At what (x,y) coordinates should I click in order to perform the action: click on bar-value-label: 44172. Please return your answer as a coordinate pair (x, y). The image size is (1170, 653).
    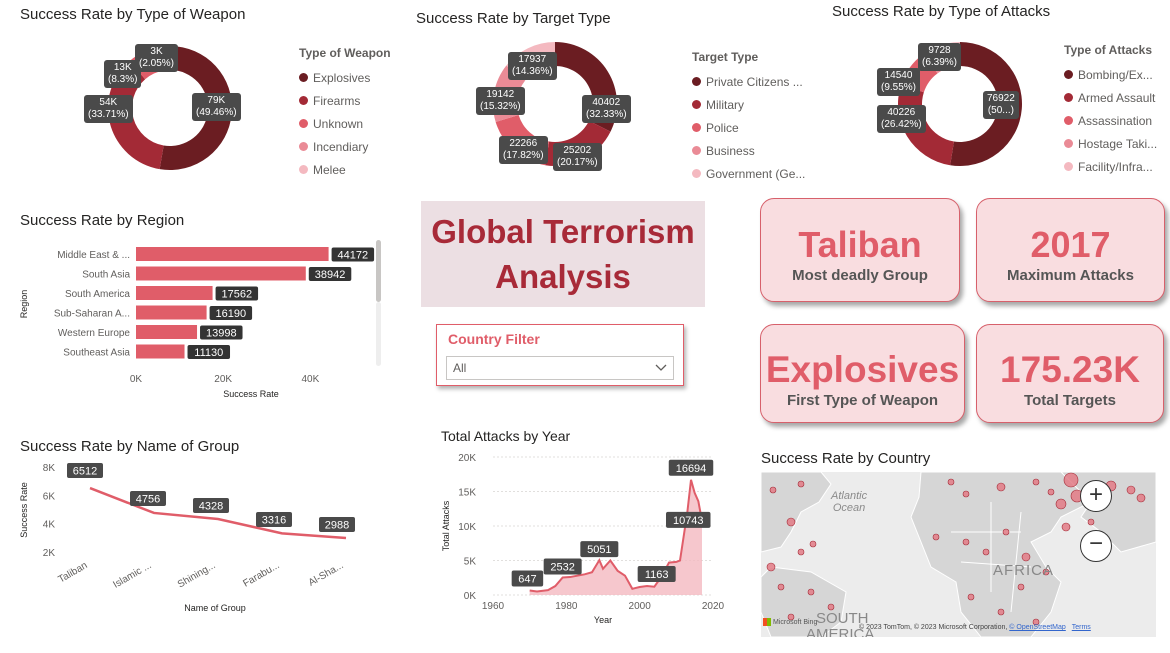
    Looking at the image, I should click on (353, 256).